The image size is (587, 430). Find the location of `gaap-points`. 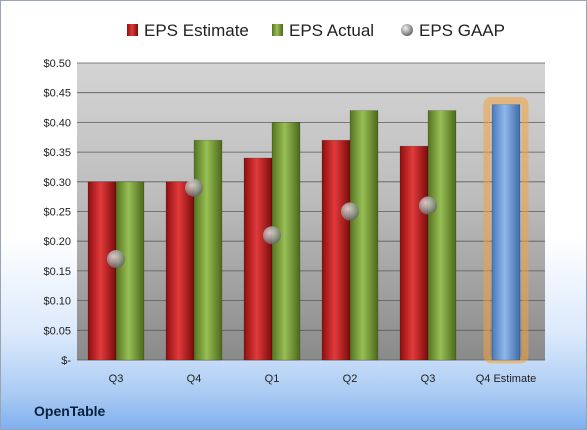

gaap-points is located at coordinates (272, 223).